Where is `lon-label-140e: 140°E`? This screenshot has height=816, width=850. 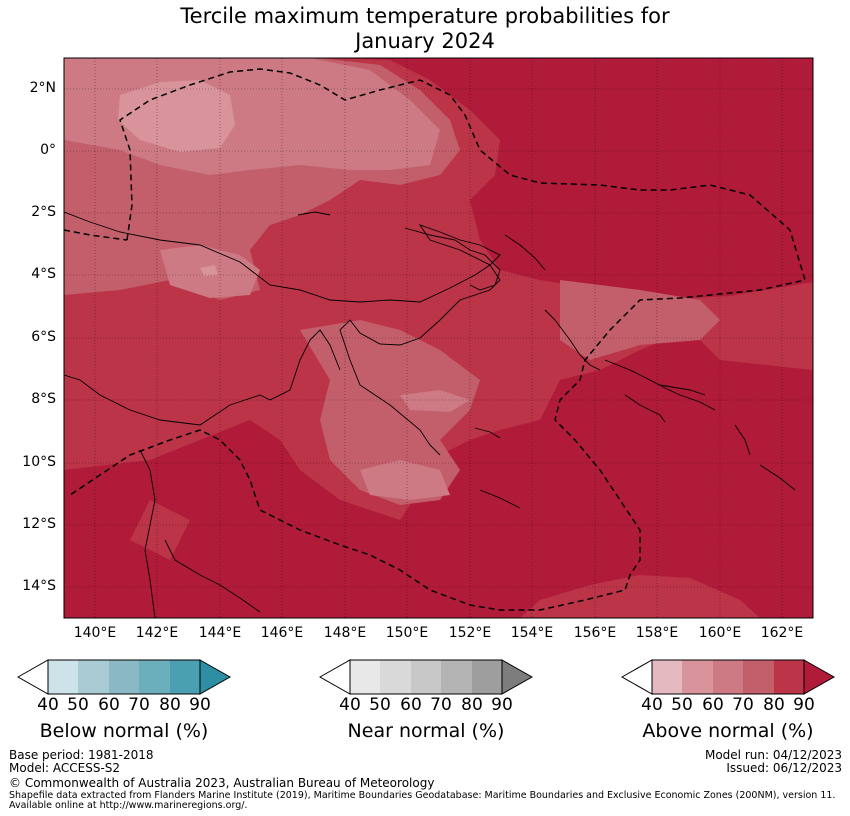
lon-label-140e: 140°E is located at coordinates (95, 633).